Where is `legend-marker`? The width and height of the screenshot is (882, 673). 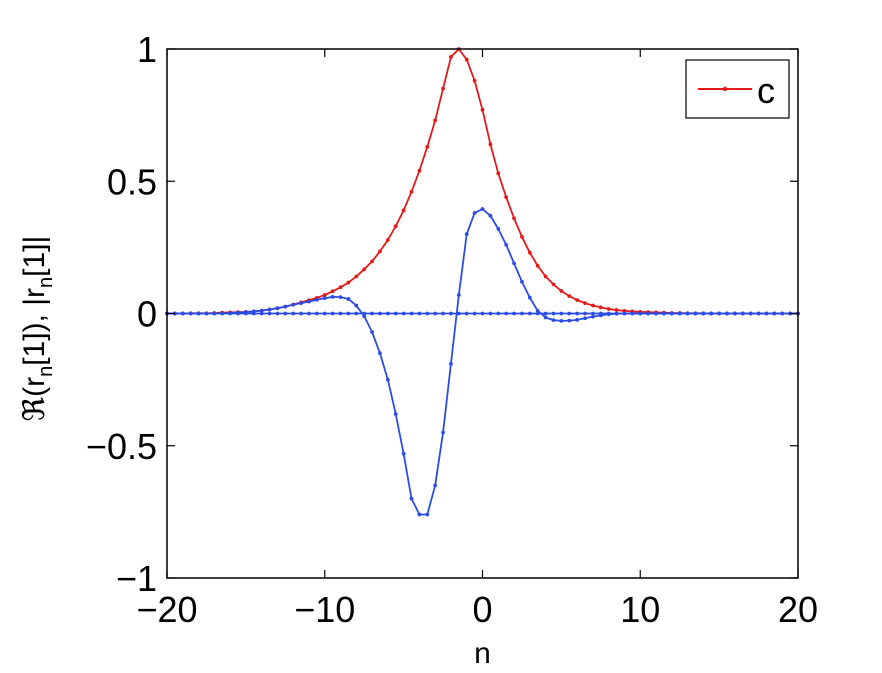
legend-marker is located at coordinates (725, 89).